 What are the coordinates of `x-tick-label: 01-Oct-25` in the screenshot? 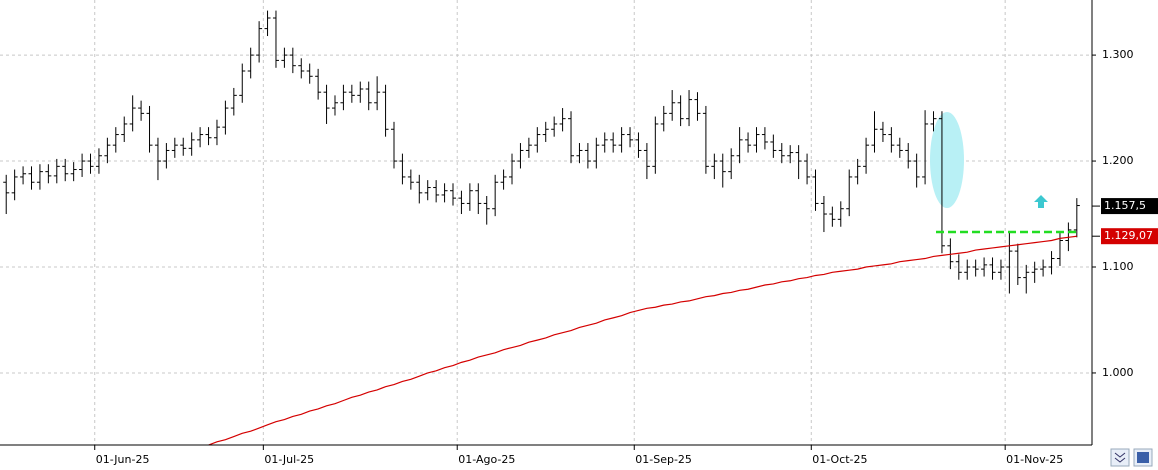 It's located at (839, 459).